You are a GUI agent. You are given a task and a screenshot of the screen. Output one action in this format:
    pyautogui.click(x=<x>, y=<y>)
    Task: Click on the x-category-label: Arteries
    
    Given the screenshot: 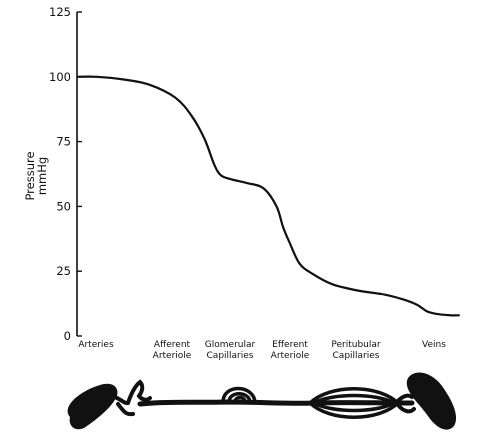 What is the action you would take?
    pyautogui.click(x=96, y=345)
    